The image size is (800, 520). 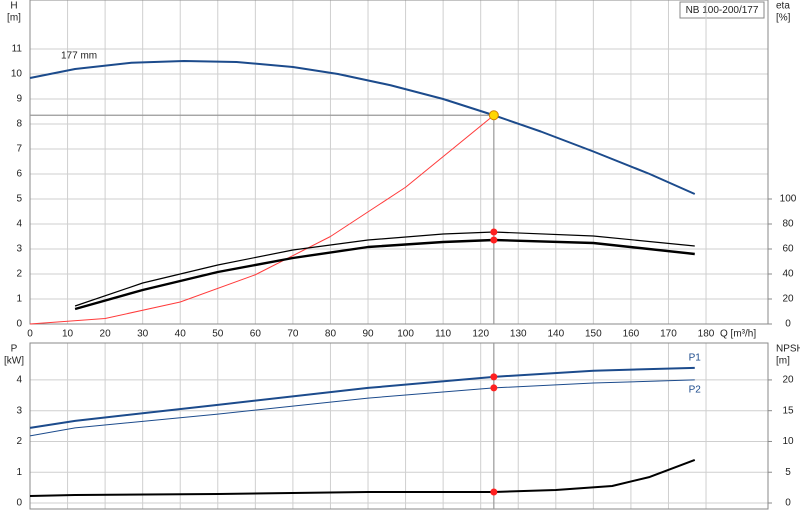 What do you see at coordinates (79, 56) in the screenshot?
I see `series-label: 177 mm` at bounding box center [79, 56].